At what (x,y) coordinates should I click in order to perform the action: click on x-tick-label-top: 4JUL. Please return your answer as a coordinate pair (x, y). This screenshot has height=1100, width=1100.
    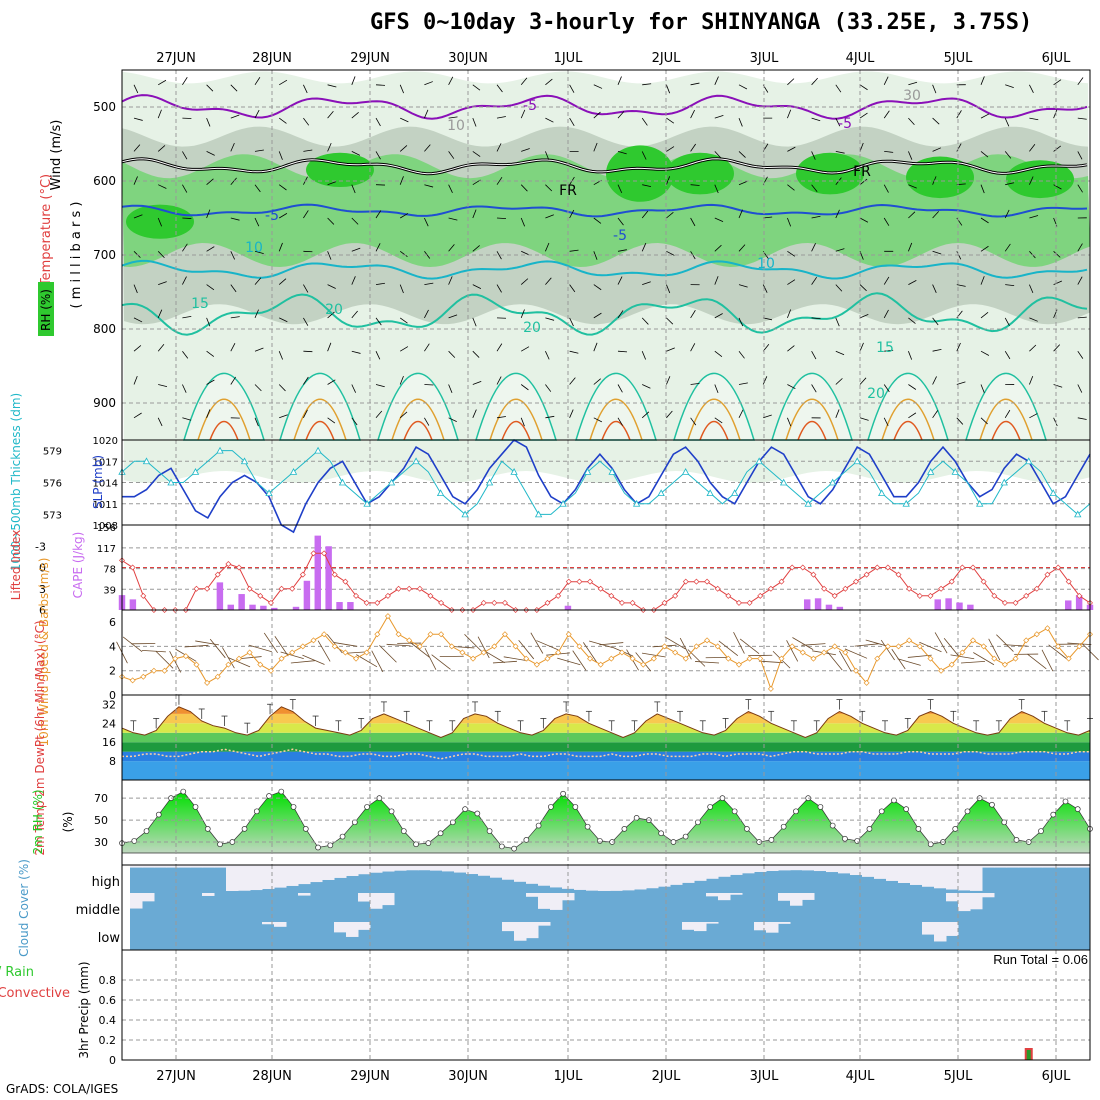
    Looking at the image, I should click on (861, 58).